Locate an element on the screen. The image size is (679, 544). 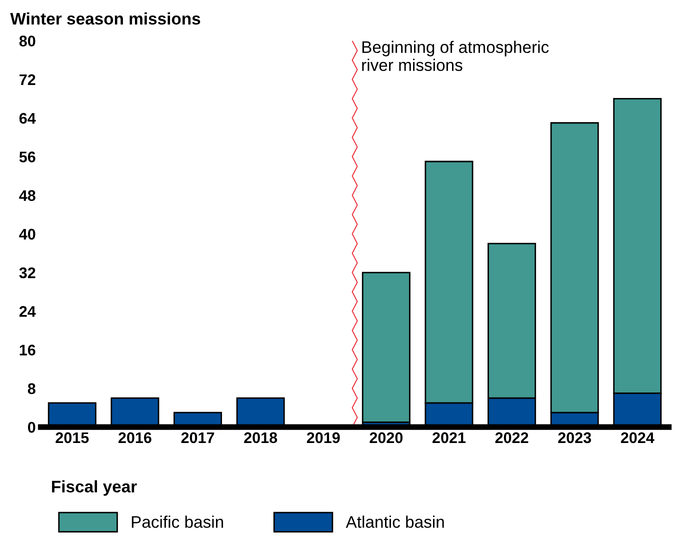
x-tick-label: 2020 is located at coordinates (386, 438).